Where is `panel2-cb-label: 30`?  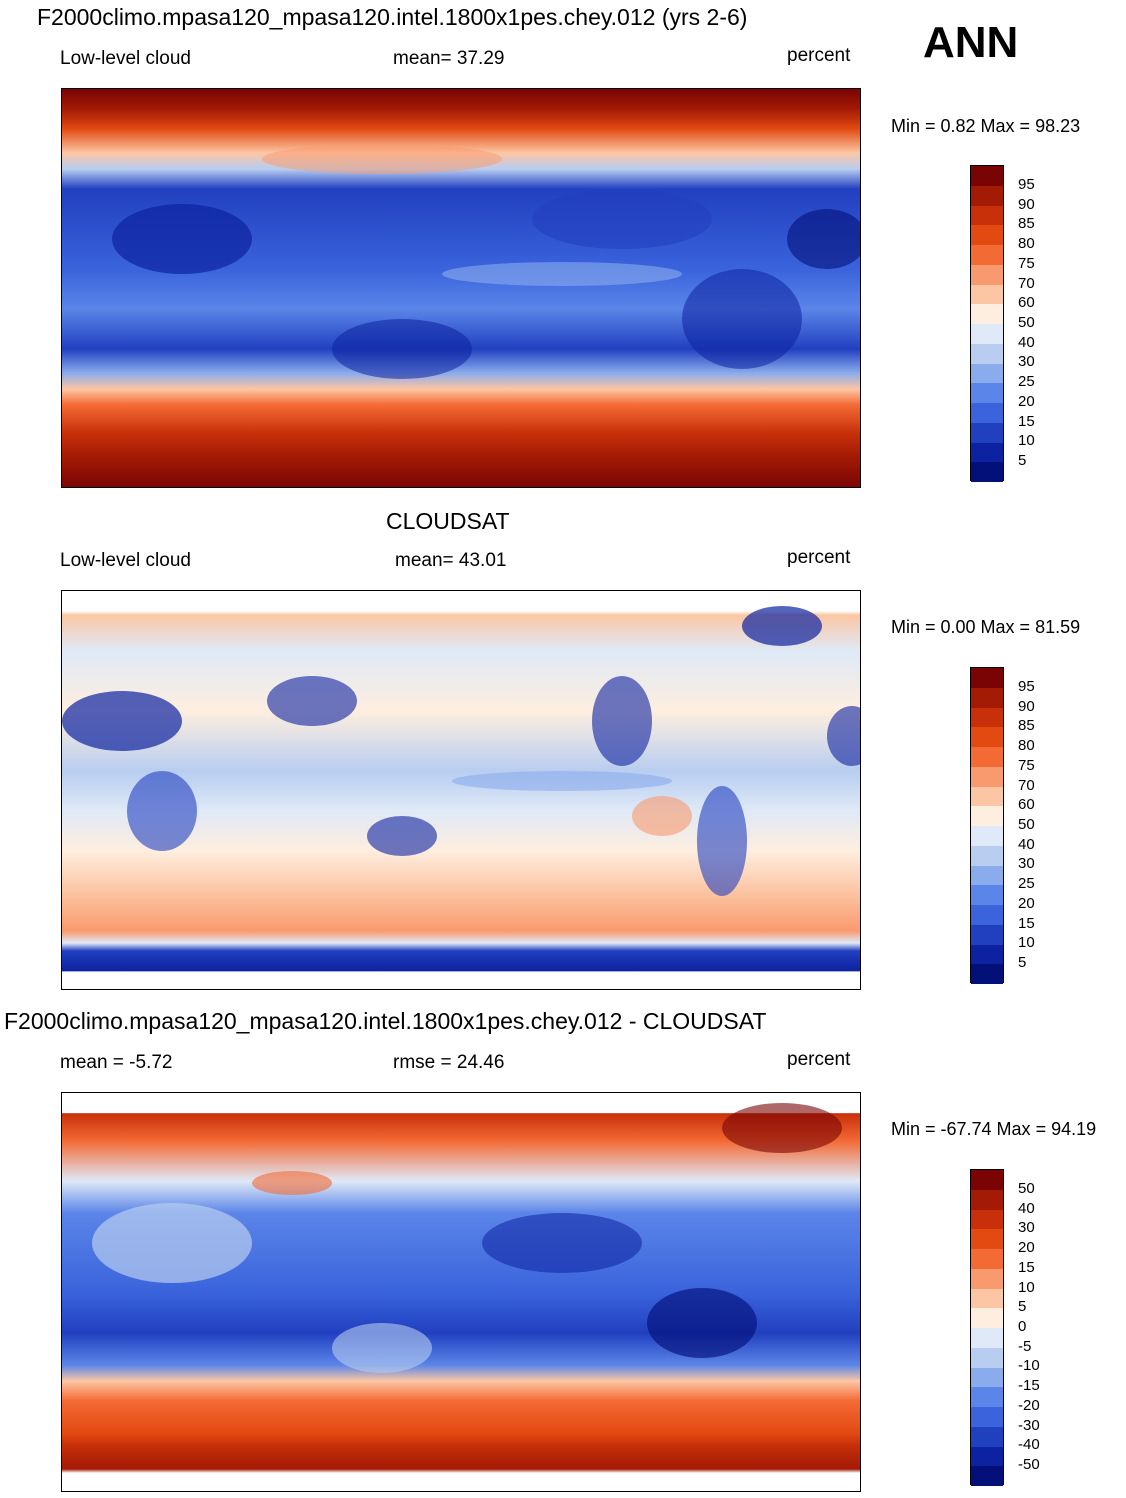 panel2-cb-label: 30 is located at coordinates (1026, 863).